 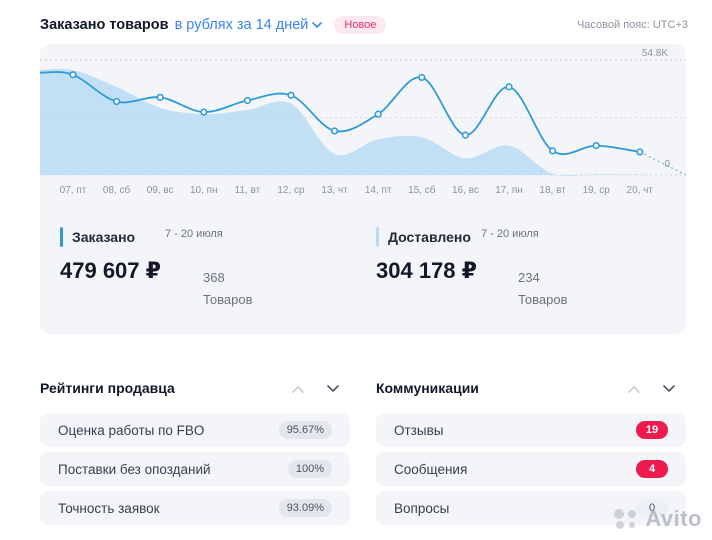 What do you see at coordinates (134, 469) in the screenshot?
I see `rating-label: Поставки без опозданий` at bounding box center [134, 469].